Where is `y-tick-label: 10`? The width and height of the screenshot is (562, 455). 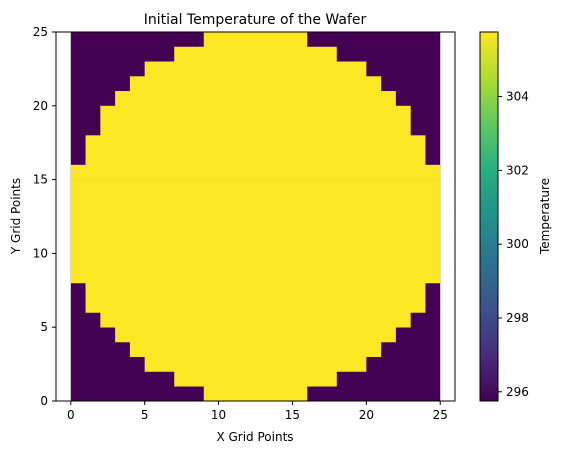 y-tick-label: 10 is located at coordinates (40, 253).